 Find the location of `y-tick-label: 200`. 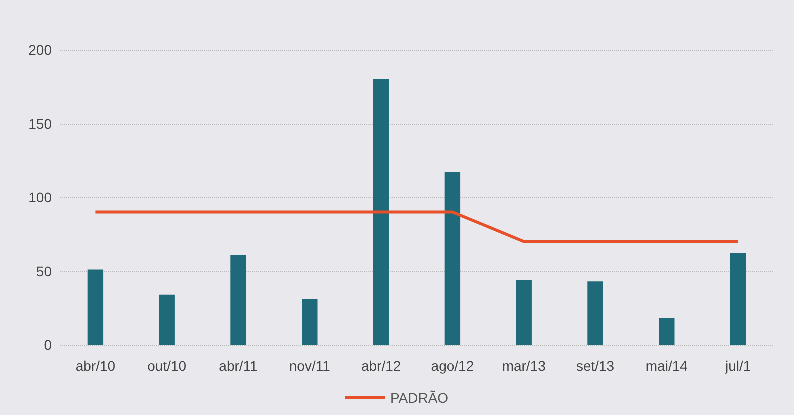

y-tick-label: 200 is located at coordinates (40, 50).